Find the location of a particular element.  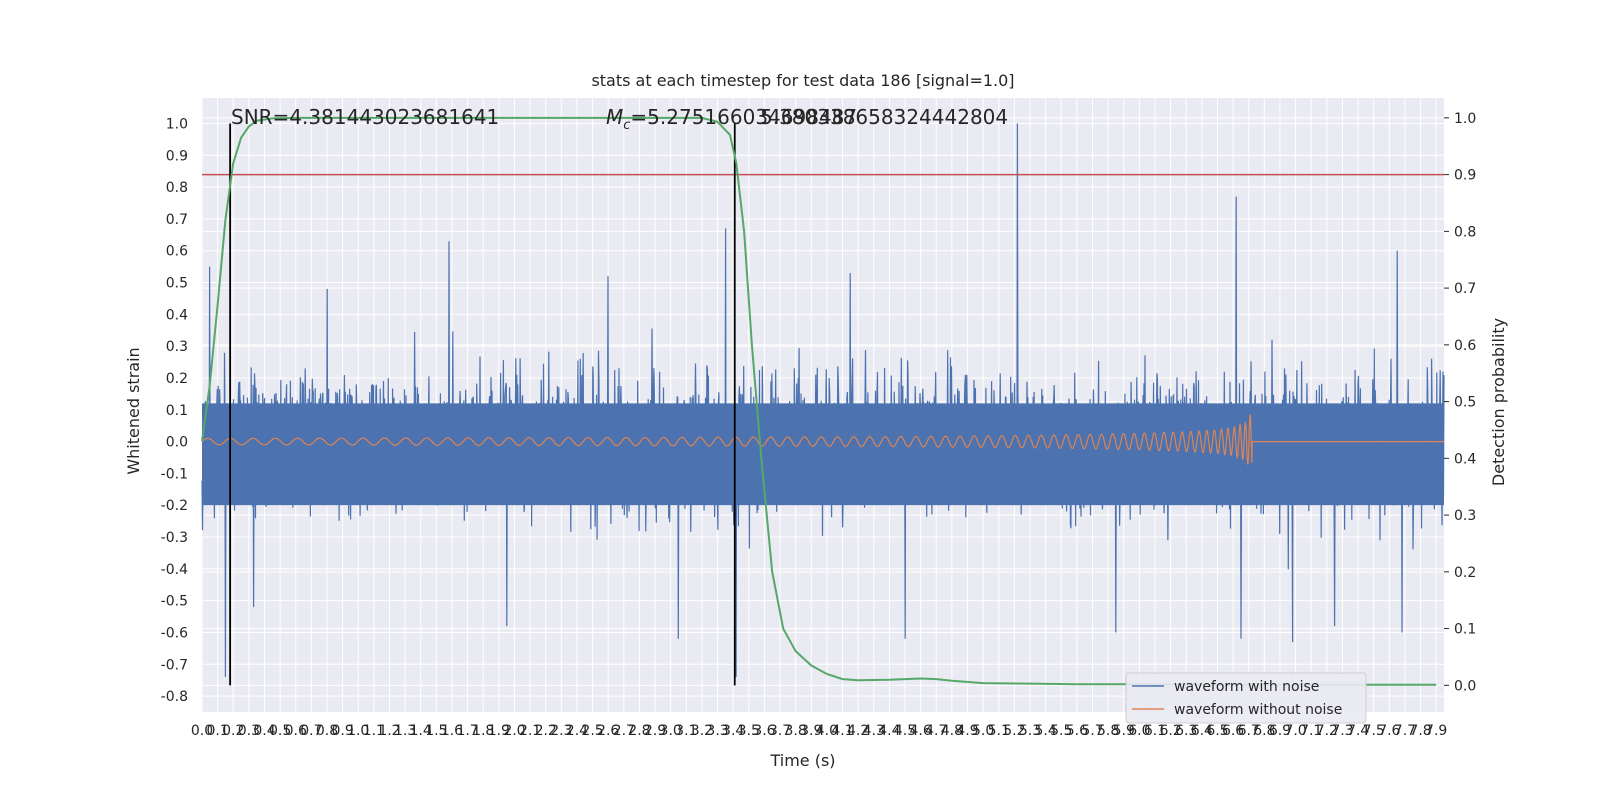

y-tick-label: 0.6 is located at coordinates (177, 252).